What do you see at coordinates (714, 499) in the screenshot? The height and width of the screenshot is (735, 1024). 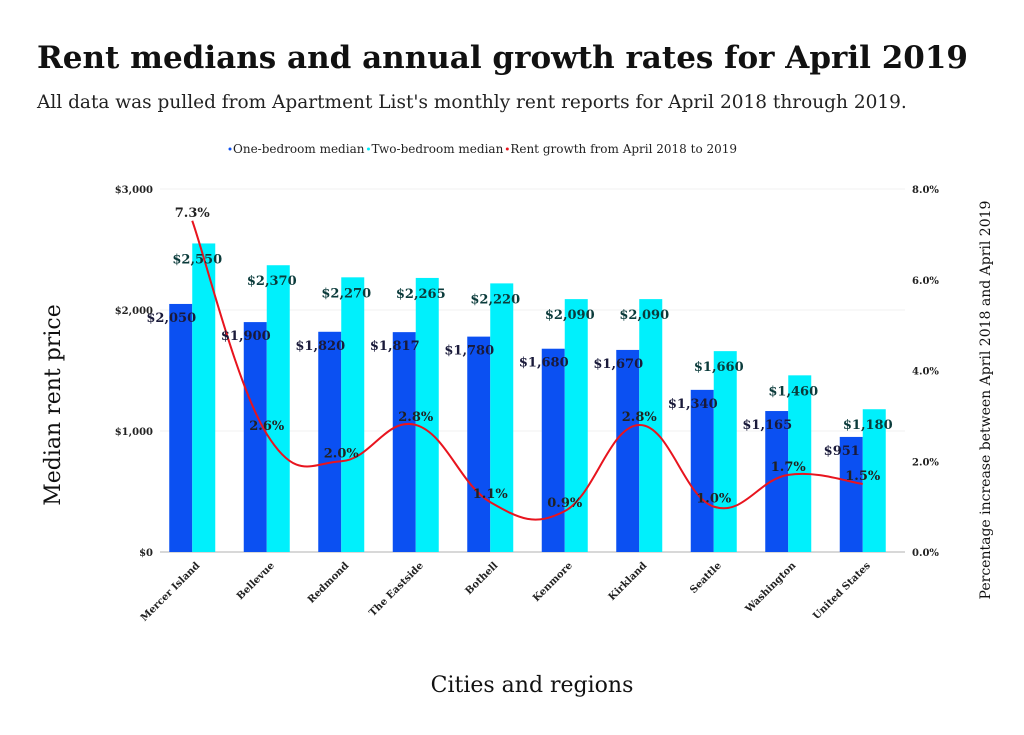 I see `label-growth: 1.0%` at bounding box center [714, 499].